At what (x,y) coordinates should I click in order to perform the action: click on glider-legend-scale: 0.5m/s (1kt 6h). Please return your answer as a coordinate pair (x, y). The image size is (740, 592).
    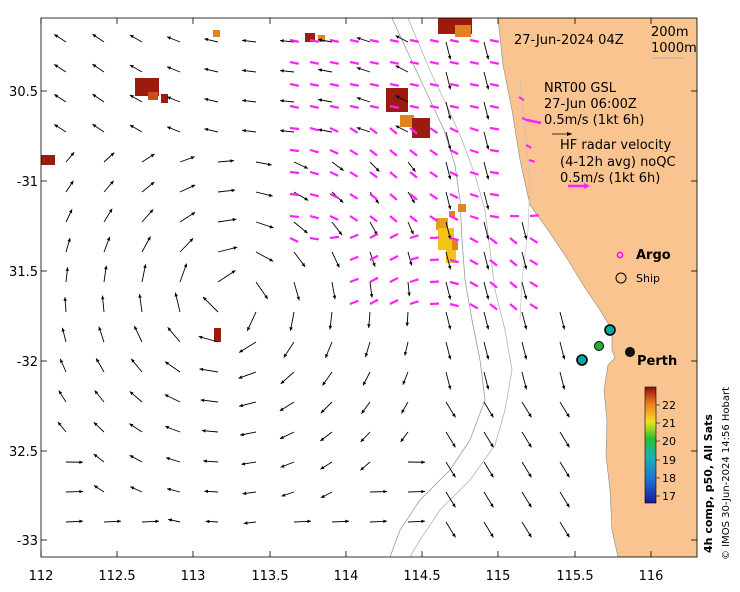
    Looking at the image, I should click on (594, 120).